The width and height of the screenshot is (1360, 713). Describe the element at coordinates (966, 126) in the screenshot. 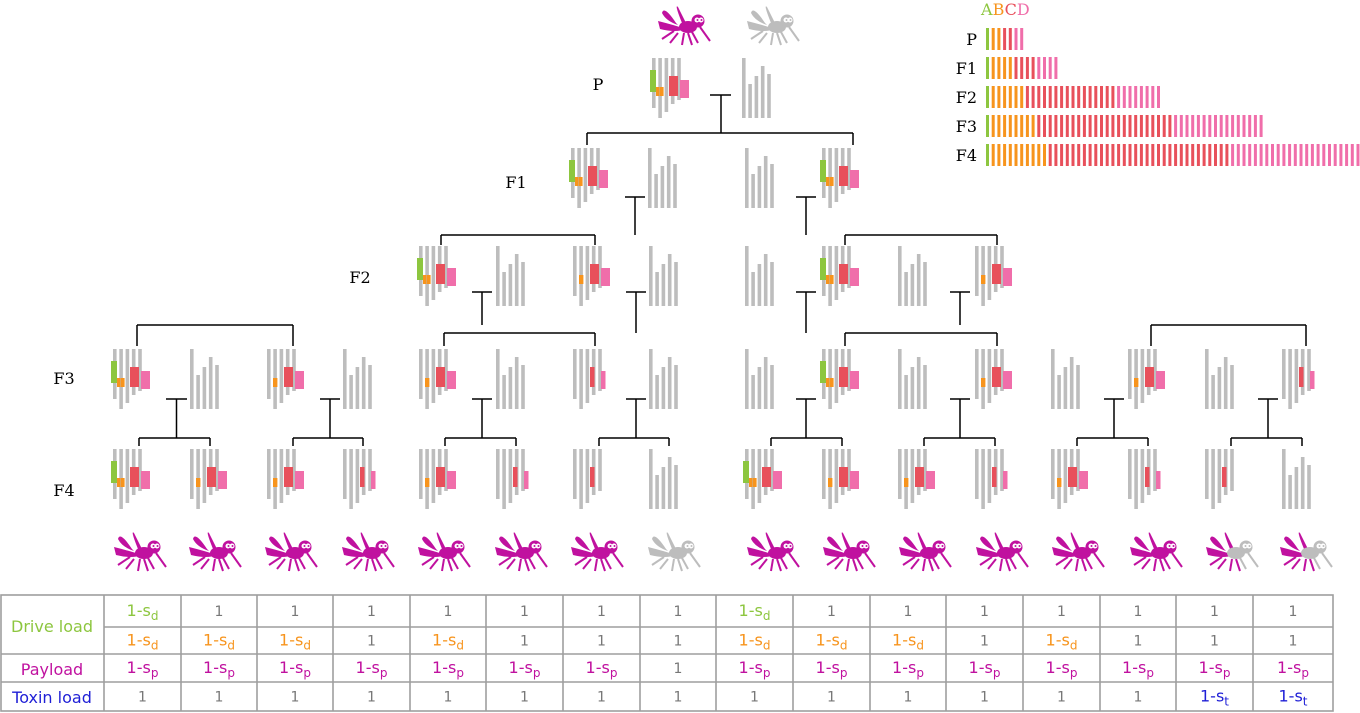

I see `legend-row-label: F3` at that location.